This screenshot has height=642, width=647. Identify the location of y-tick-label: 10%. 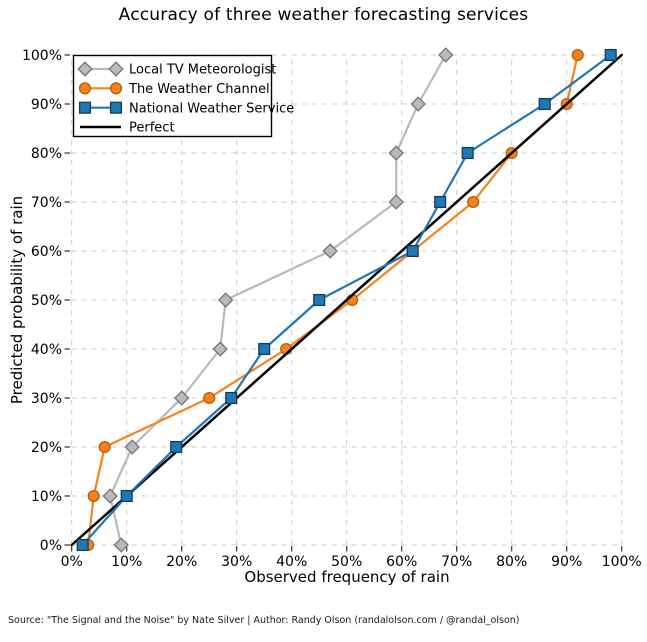
(46, 497).